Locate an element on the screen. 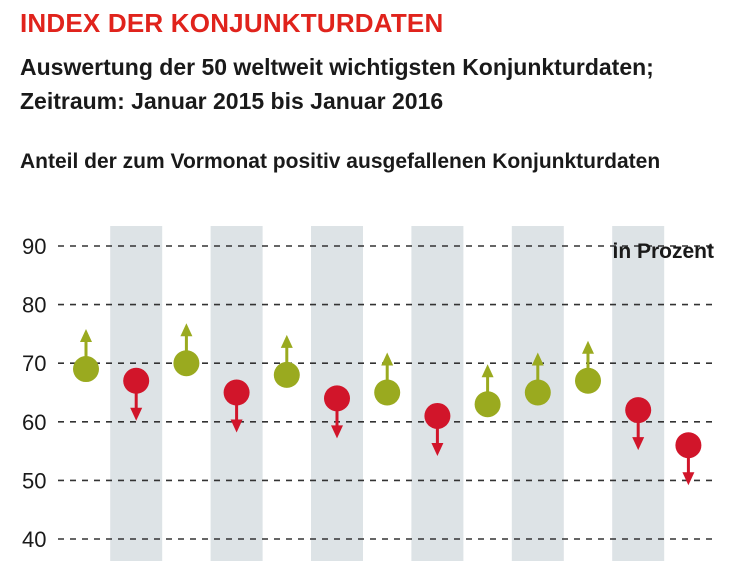  y-tick-label: 80 is located at coordinates (34, 305).